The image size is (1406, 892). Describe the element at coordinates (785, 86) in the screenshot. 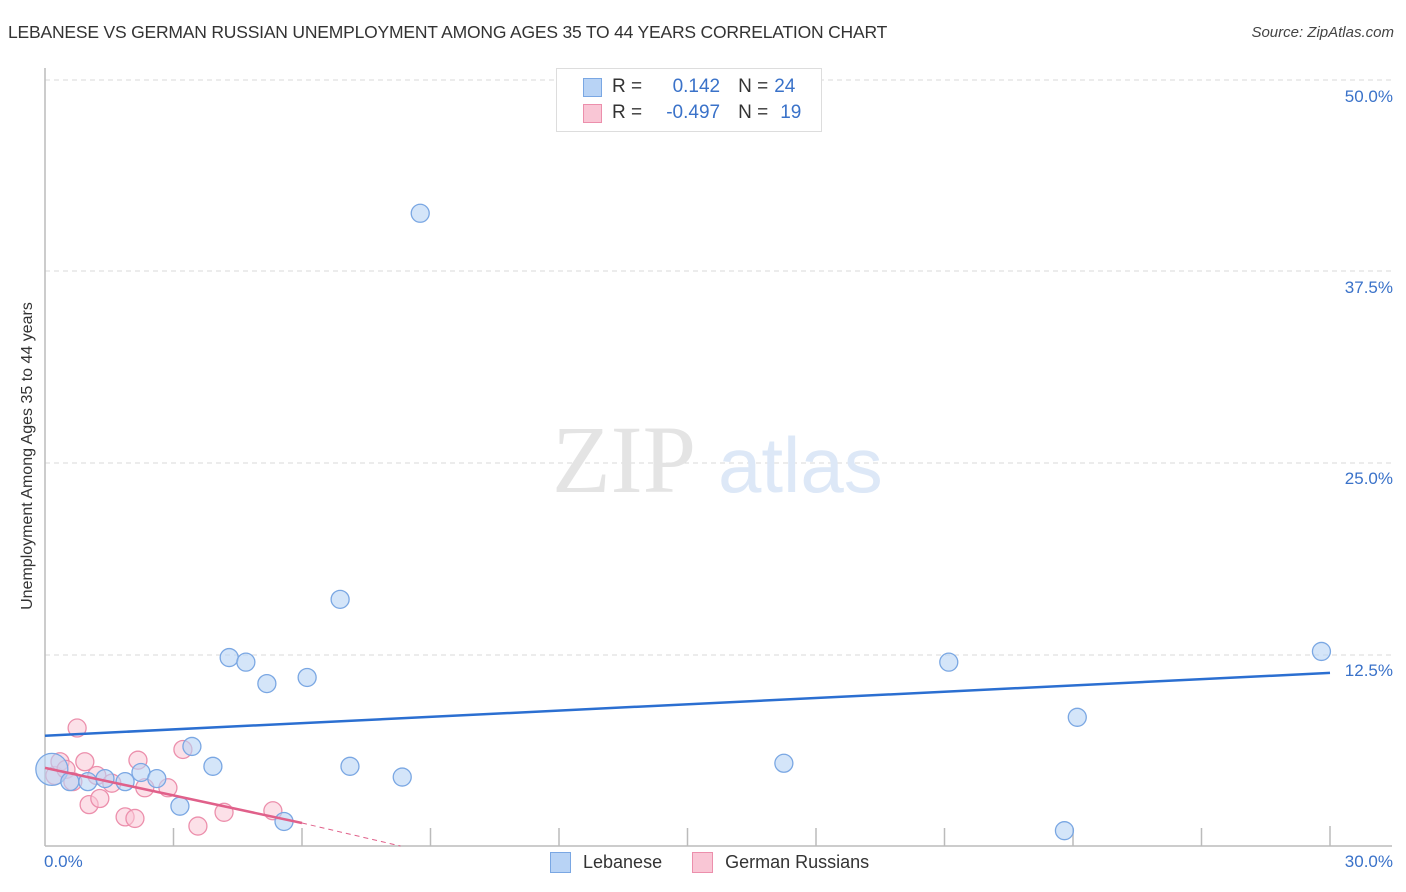

I see `n-value: 24` at that location.